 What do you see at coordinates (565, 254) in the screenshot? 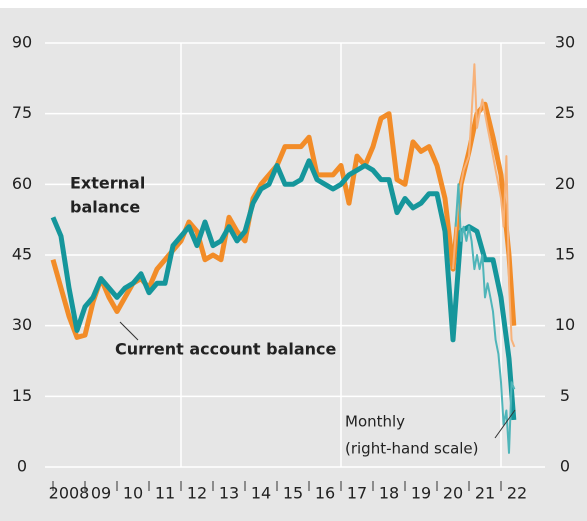
I see `y2-tick-label: 15` at bounding box center [565, 254].